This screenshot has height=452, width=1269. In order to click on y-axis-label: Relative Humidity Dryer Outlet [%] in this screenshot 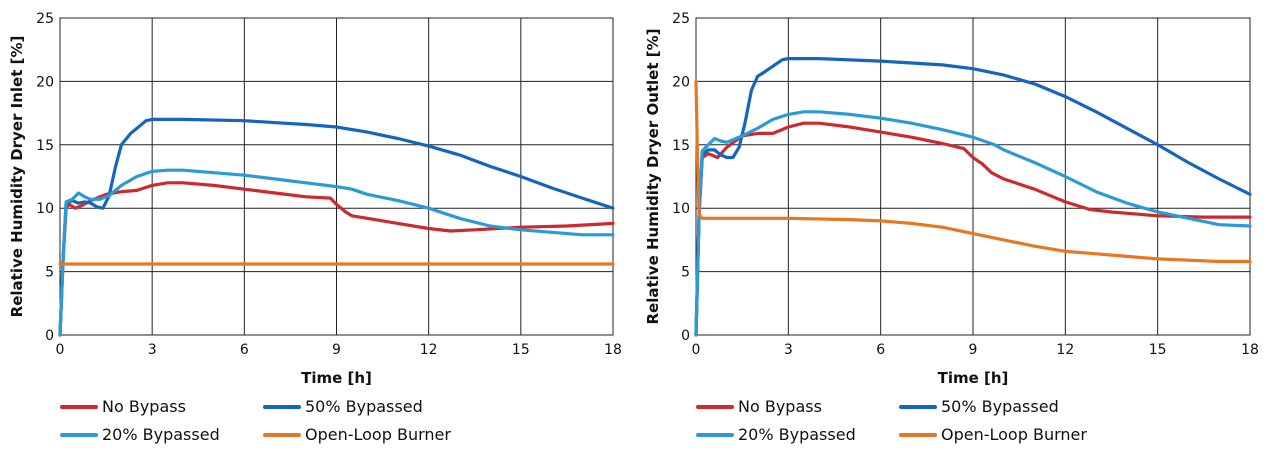, I will do `click(653, 177)`.